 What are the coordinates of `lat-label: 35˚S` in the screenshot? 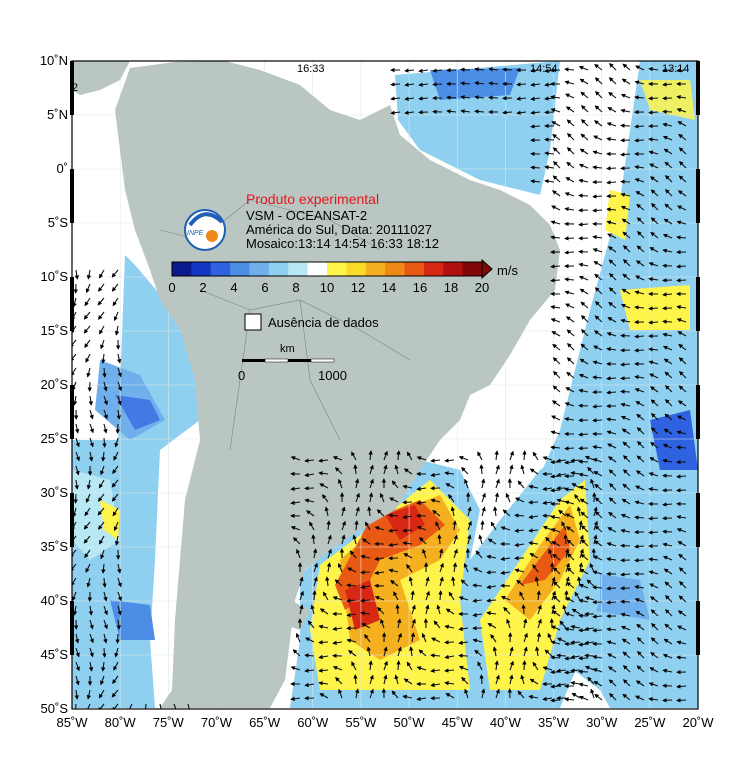 It's located at (55, 546).